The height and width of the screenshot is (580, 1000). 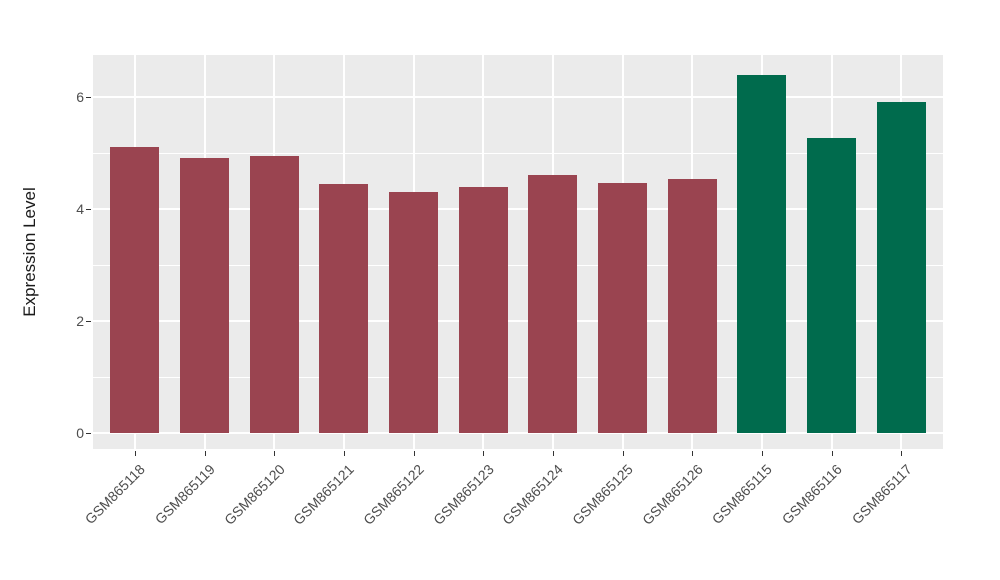 I want to click on y-axis-title: Expression Level, so click(x=29, y=252).